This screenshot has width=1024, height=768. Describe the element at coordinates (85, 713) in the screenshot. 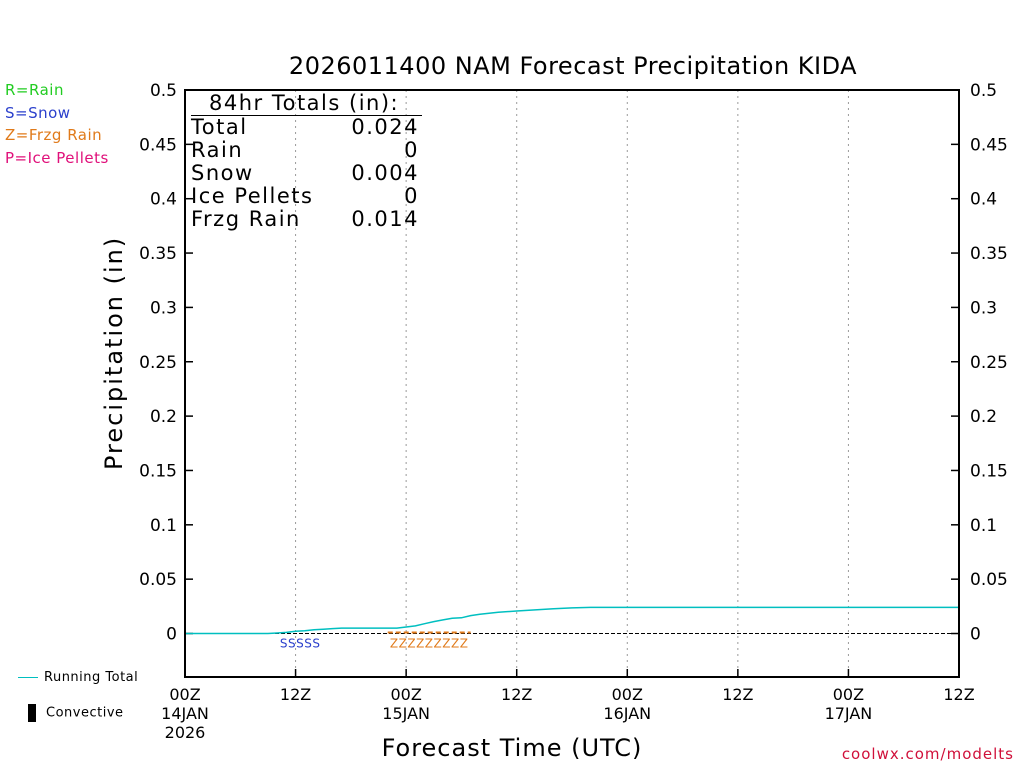

I see `legend-convective-label: Convective` at that location.